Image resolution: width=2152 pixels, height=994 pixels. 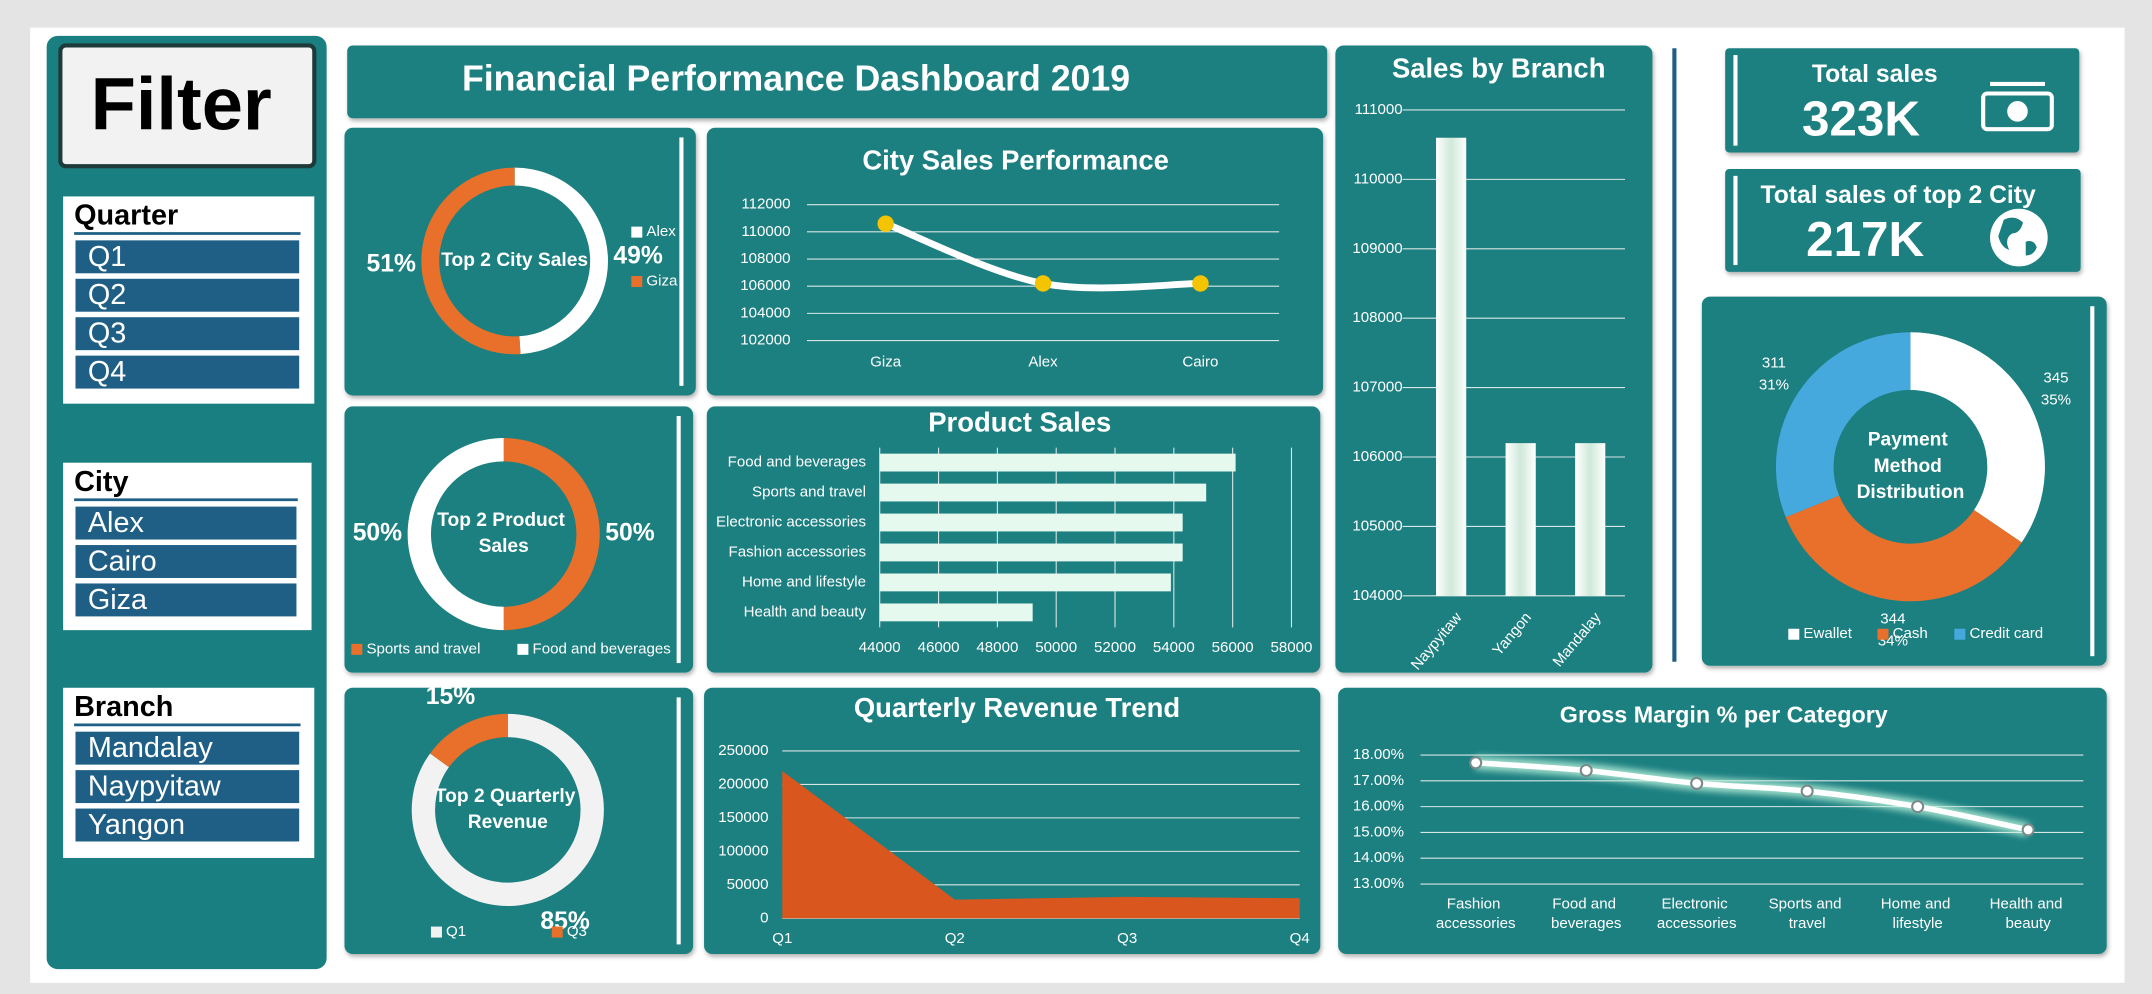 I want to click on slicer-item-label: Q1, so click(x=107, y=257).